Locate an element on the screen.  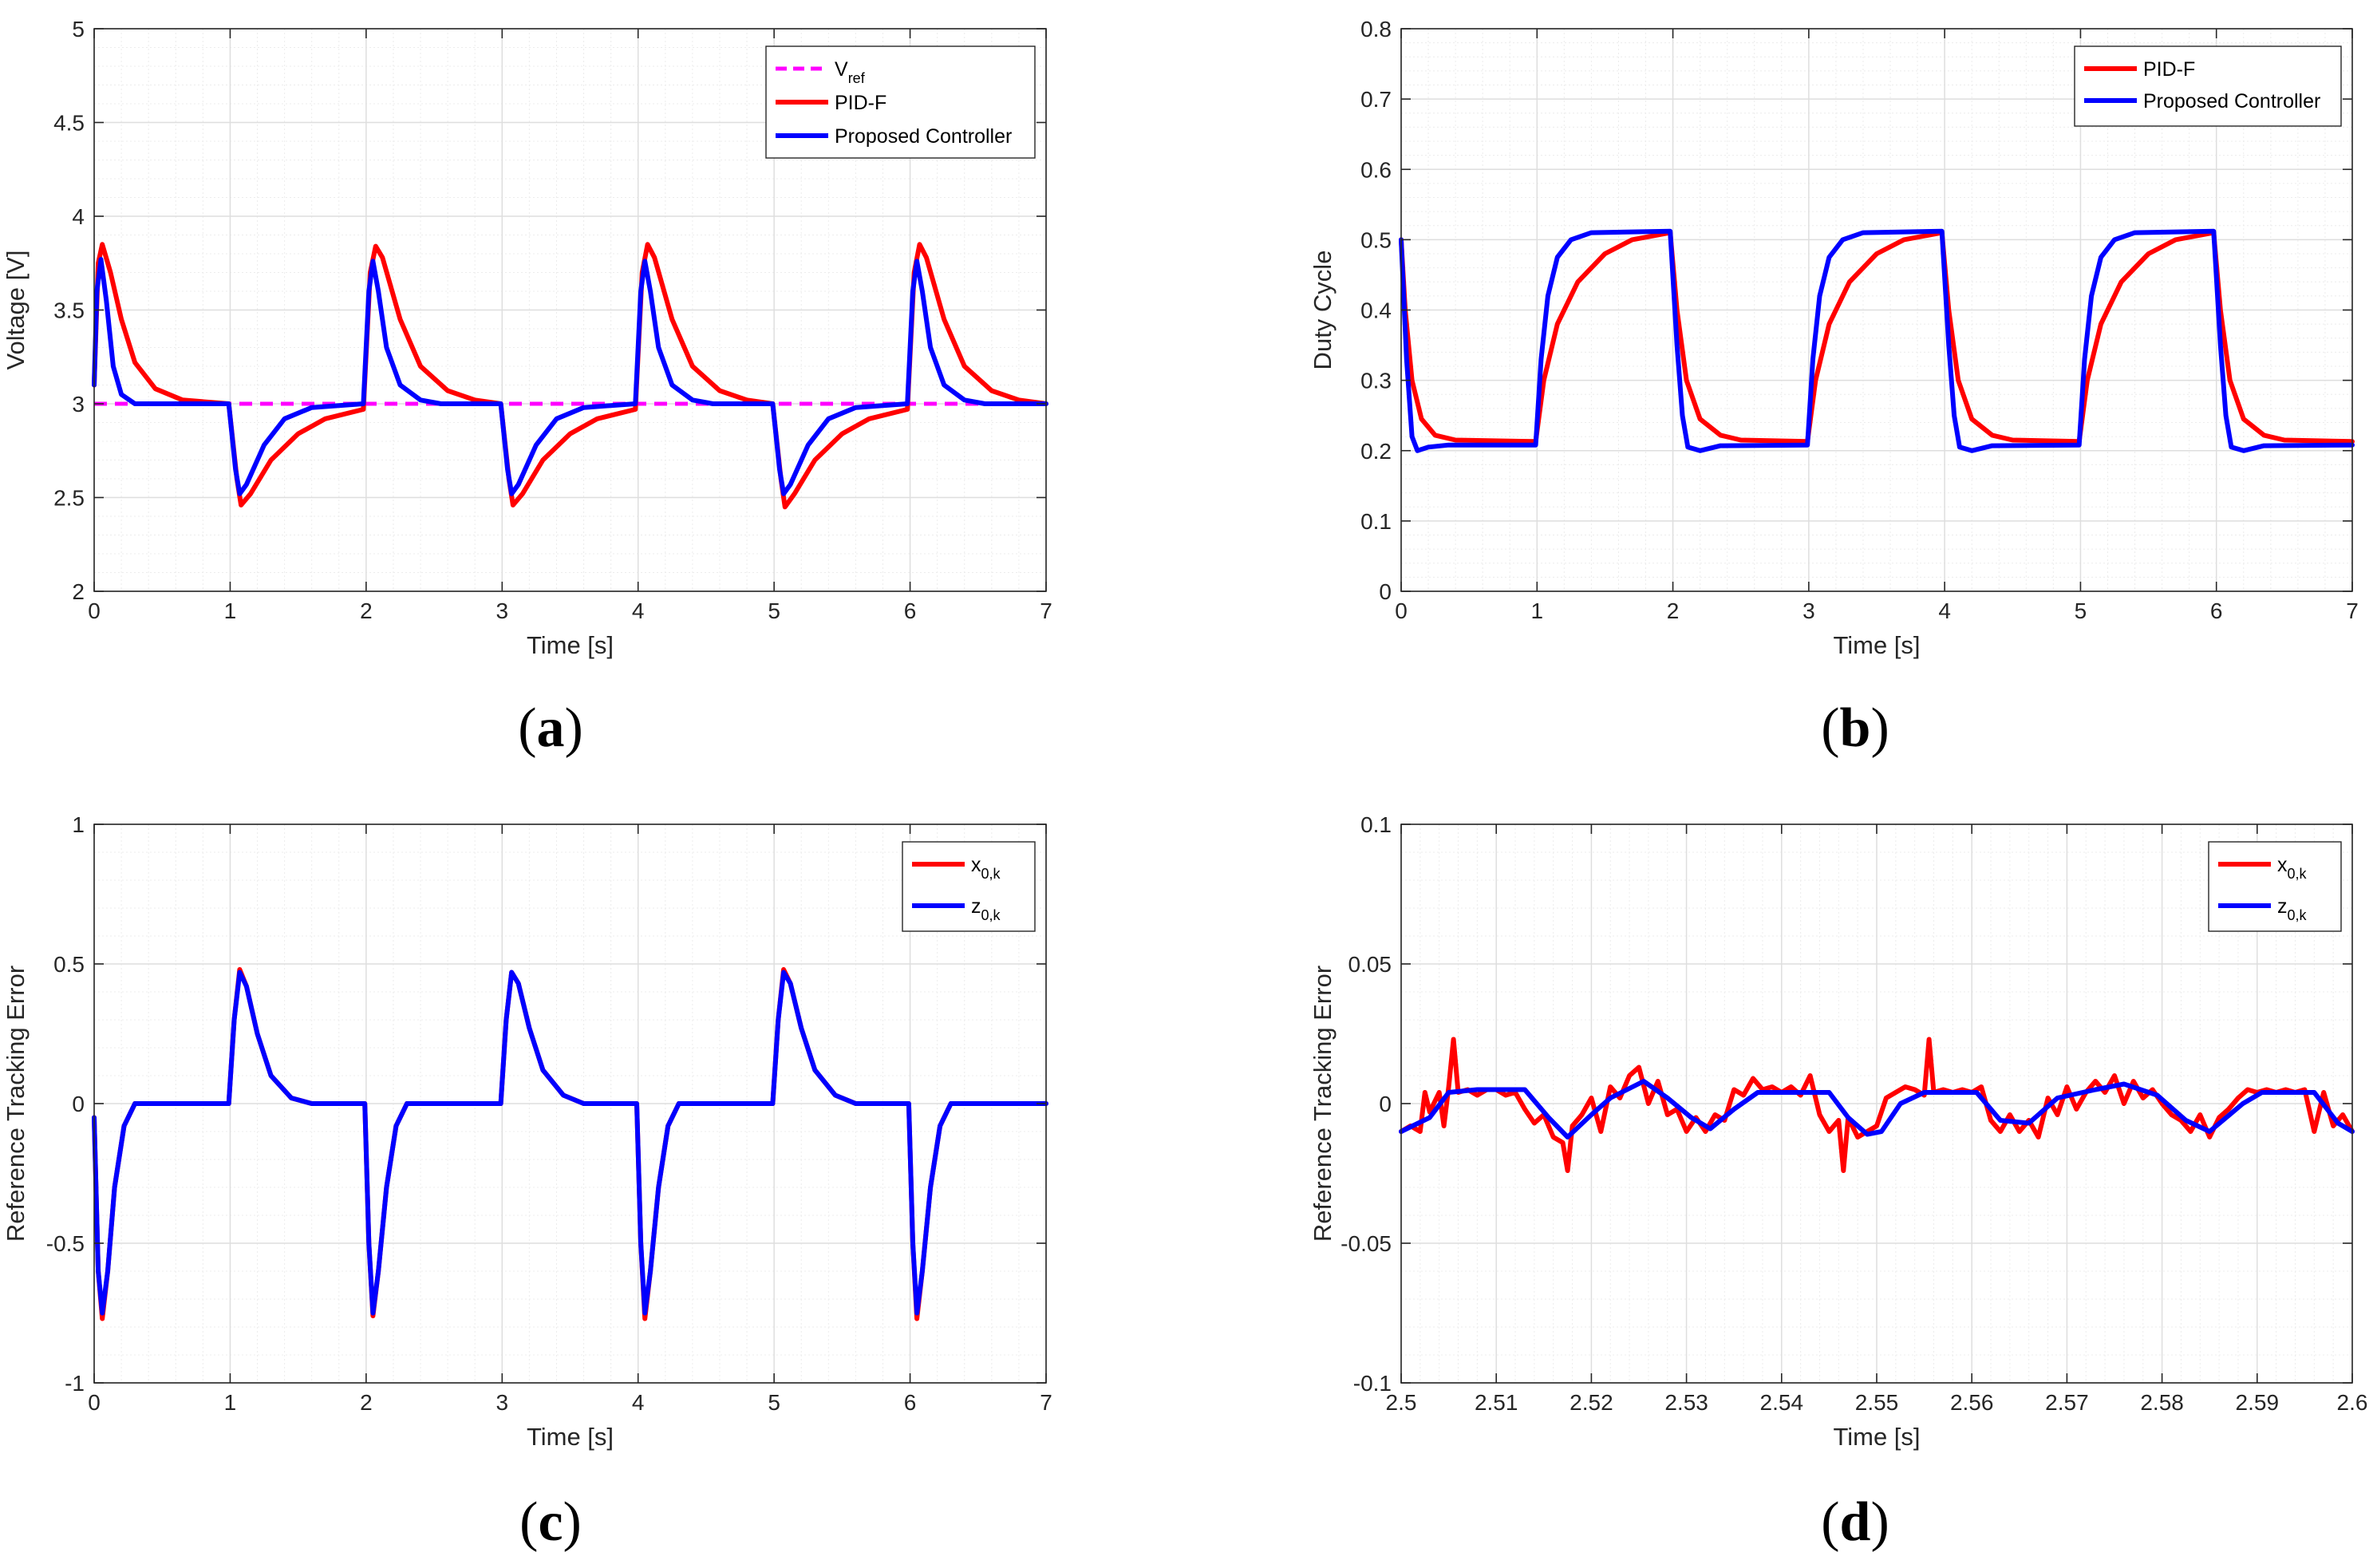
legend-label-subscript: ref is located at coordinates (857, 78).